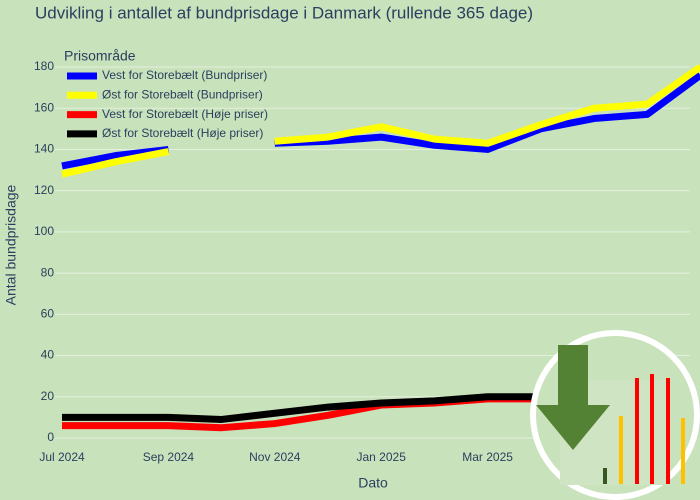 The image size is (700, 500). Describe the element at coordinates (50, 437) in the screenshot. I see `y-tick-label: 0` at that location.